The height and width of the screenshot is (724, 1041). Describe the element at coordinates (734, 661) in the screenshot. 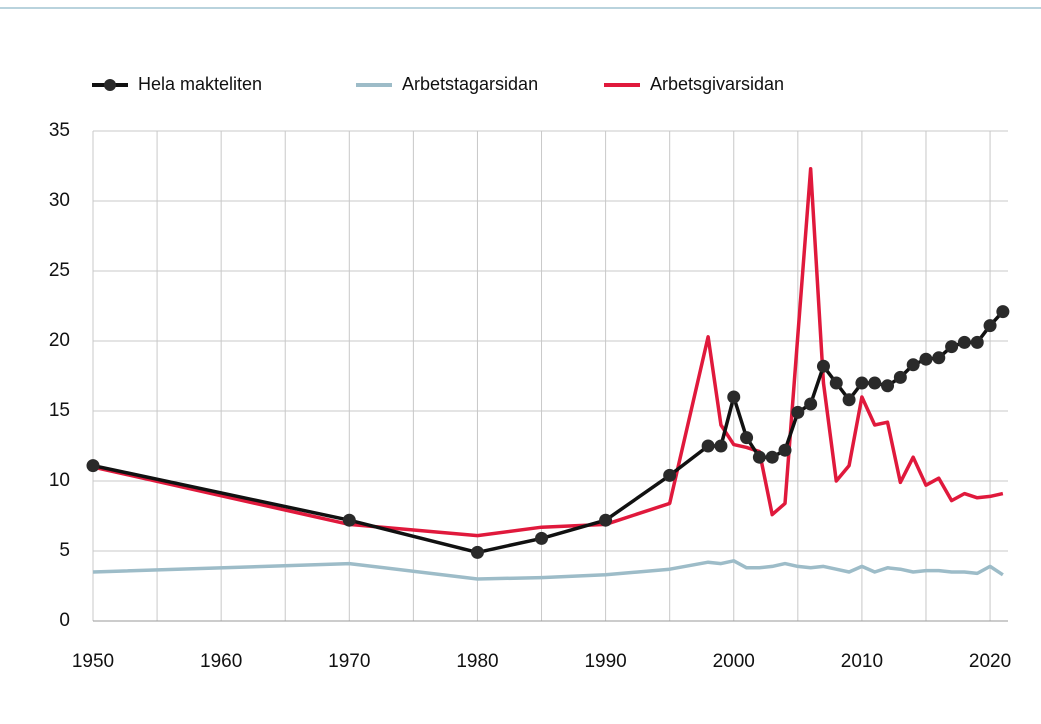

I see `x-tick-label: 2000` at that location.